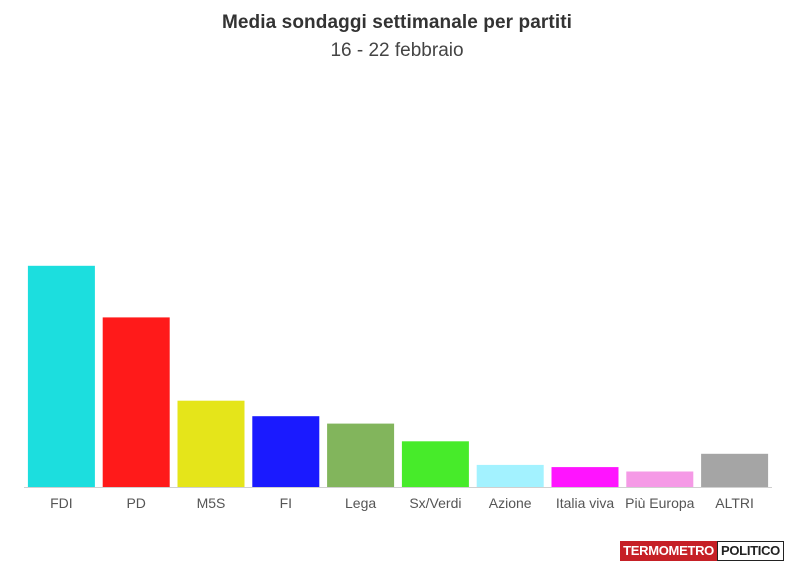 The width and height of the screenshot is (794, 575). I want to click on bar-italia-viva, so click(585, 477).